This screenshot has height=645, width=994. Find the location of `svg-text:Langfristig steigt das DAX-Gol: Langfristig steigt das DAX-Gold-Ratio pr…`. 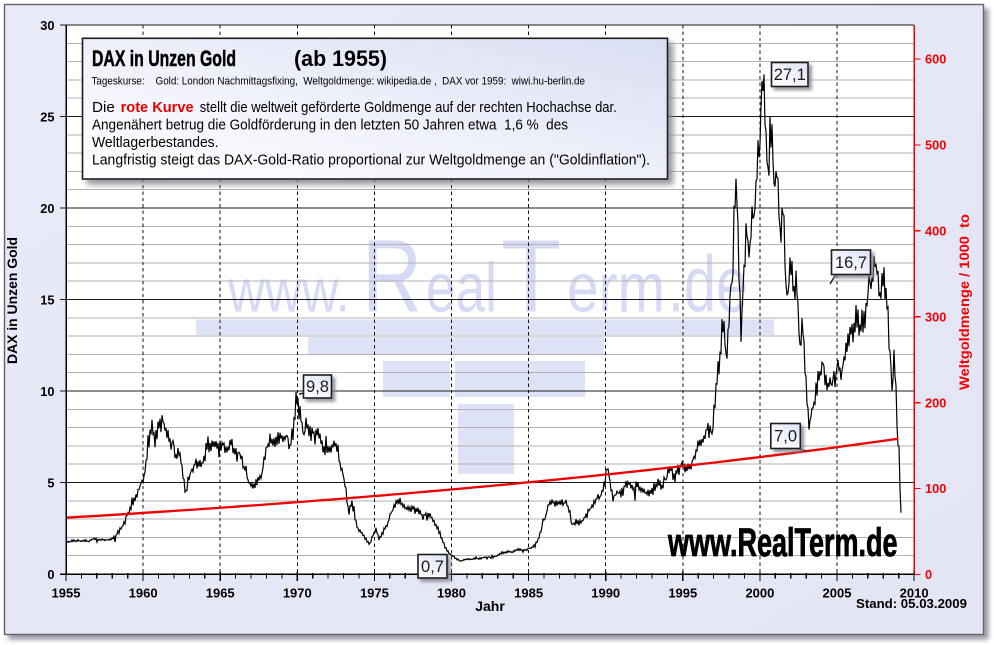

svg-text:Langfristig steigt das DAX-Gol: Langfristig steigt das DAX-Gold-Ratio pr… is located at coordinates (371, 159).